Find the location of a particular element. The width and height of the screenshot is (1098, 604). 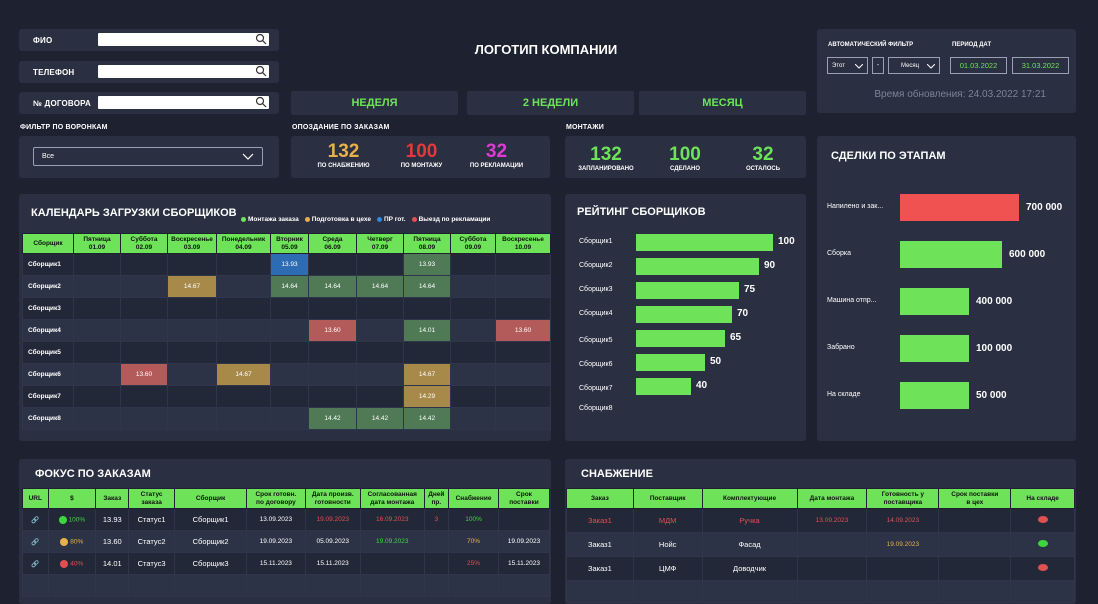

supply-column-header: Срок поставки в цех is located at coordinates (975, 498).